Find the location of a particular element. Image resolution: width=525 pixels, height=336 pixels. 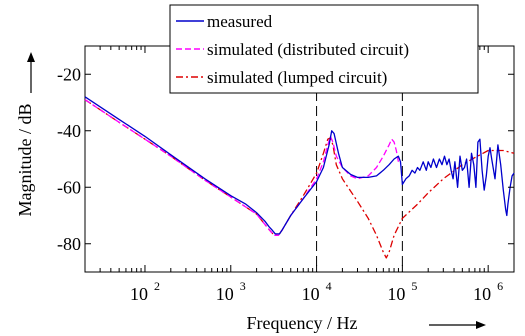

x-tick-label-exponent: 3 is located at coordinates (243, 286).